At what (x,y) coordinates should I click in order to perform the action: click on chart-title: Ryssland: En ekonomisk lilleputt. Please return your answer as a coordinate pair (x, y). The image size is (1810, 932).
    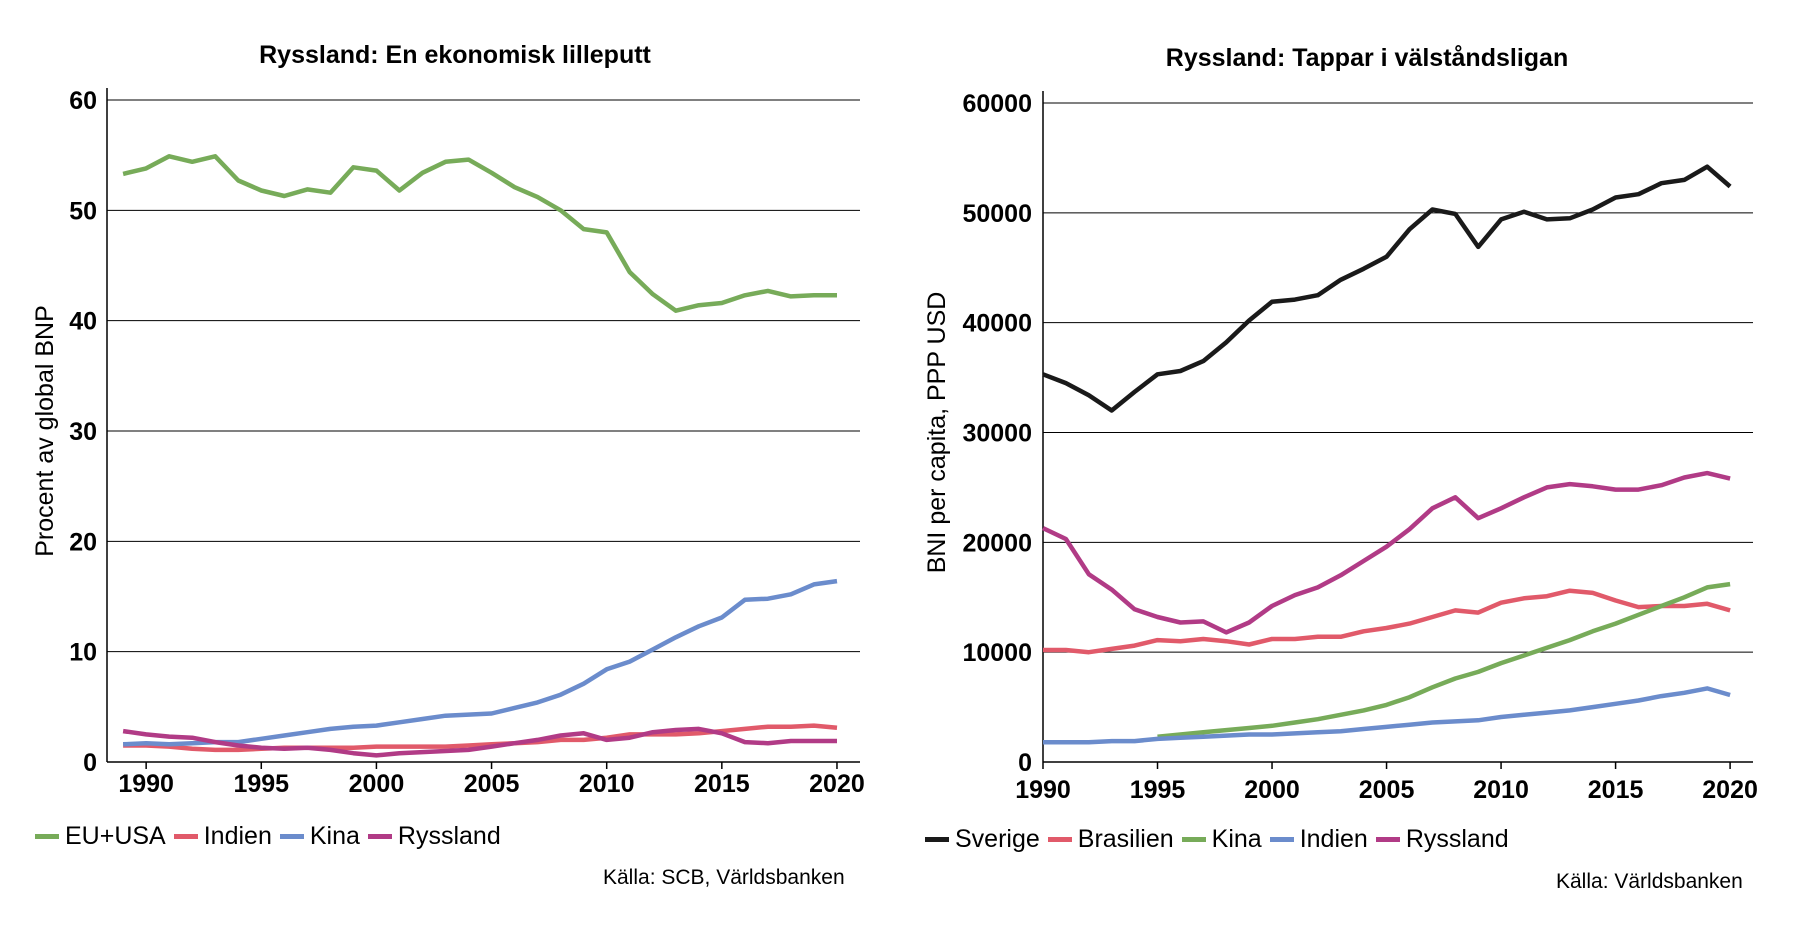
    Looking at the image, I should click on (455, 55).